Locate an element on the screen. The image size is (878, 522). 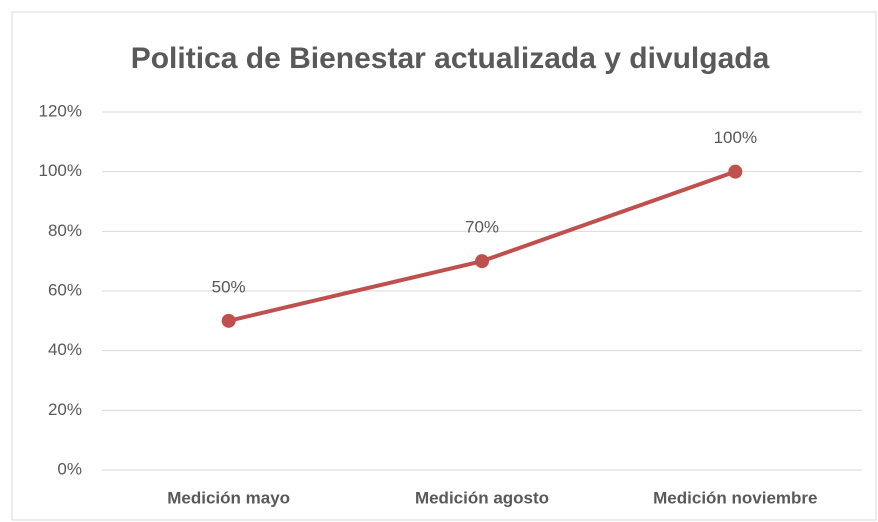
y-tick-label: 60% is located at coordinates (65, 289).